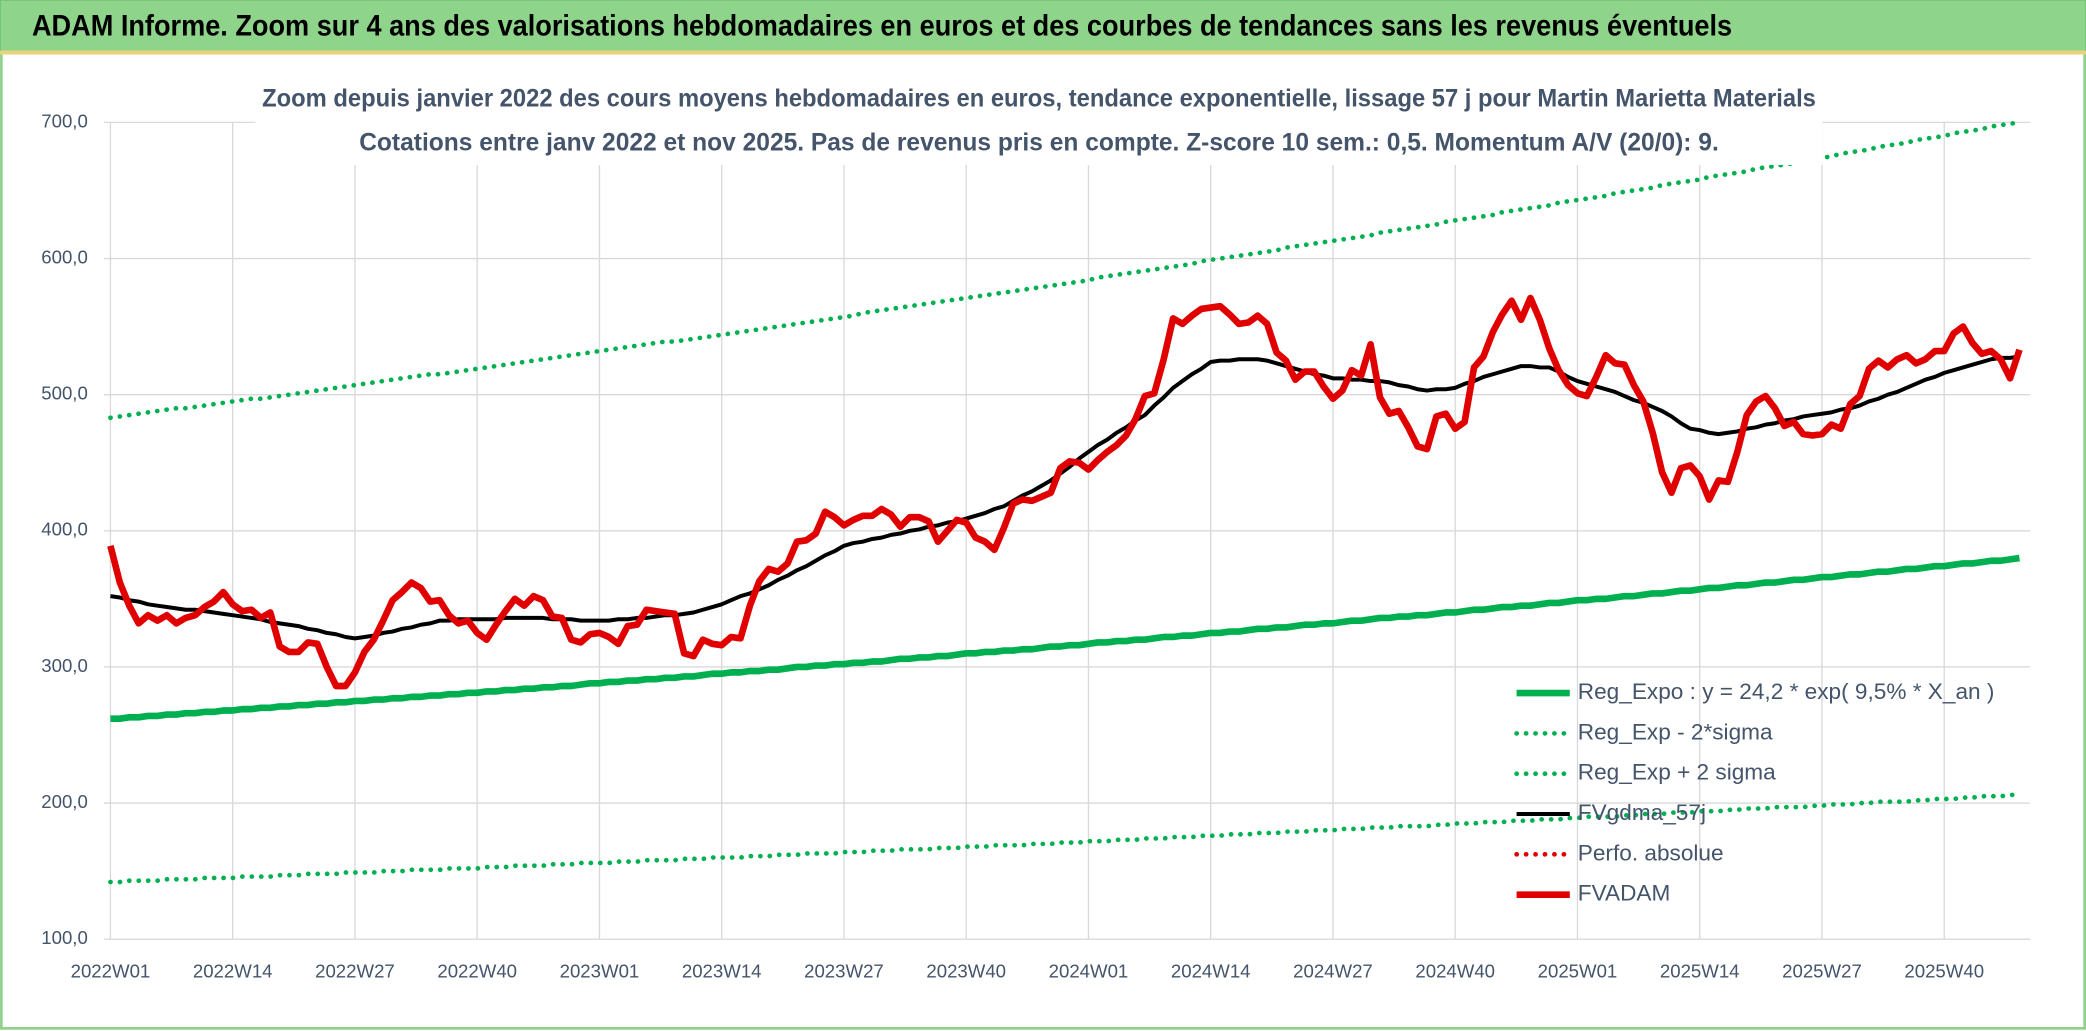 The width and height of the screenshot is (2086, 1031). What do you see at coordinates (111, 970) in the screenshot?
I see `x-tick-label: 2022W01` at bounding box center [111, 970].